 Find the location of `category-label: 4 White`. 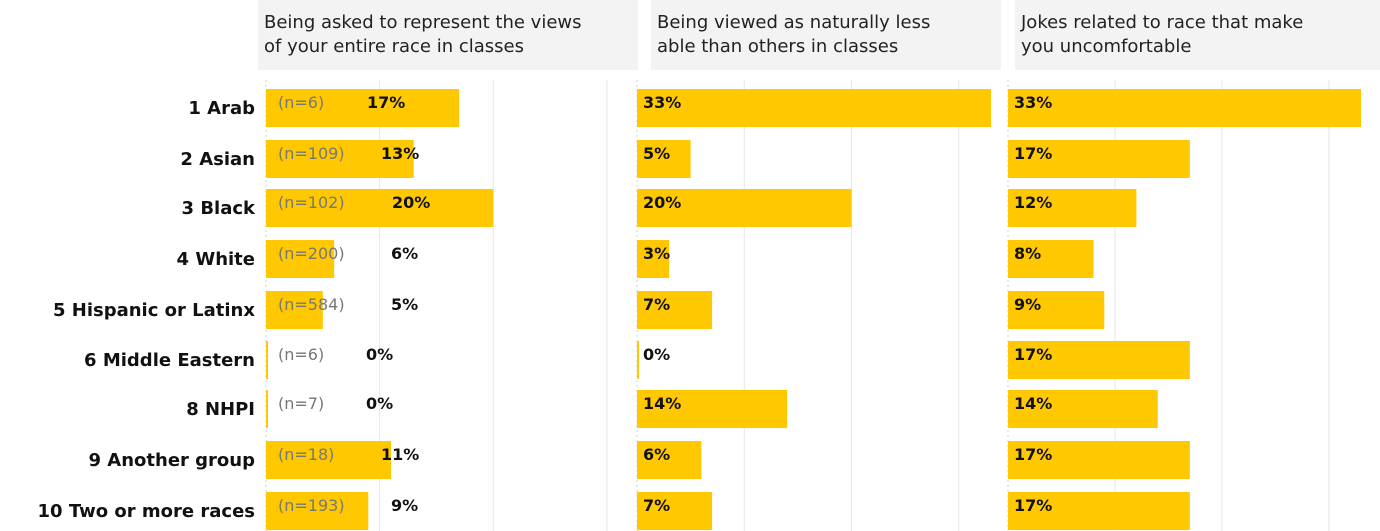

category-label: 4 White is located at coordinates (216, 259).